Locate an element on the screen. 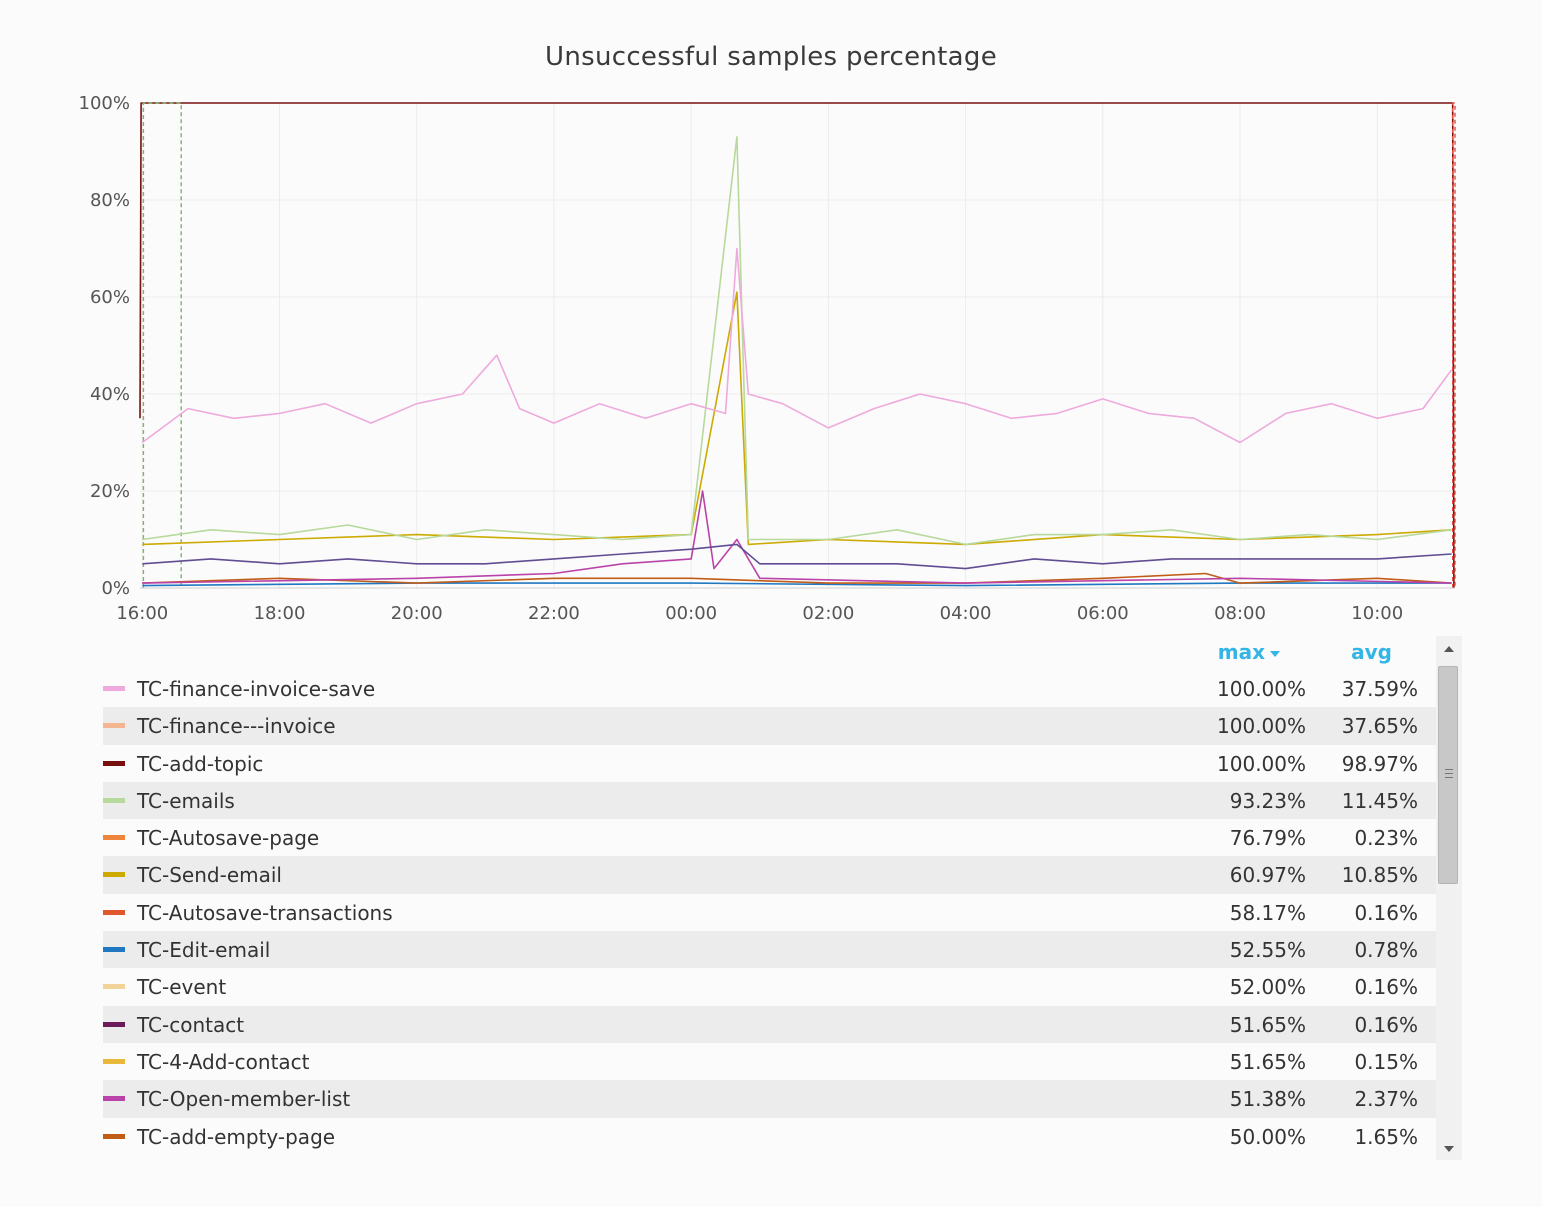  legend-row: TC-4-Add-contact 51.65% 0.15% is located at coordinates (769, 1061).